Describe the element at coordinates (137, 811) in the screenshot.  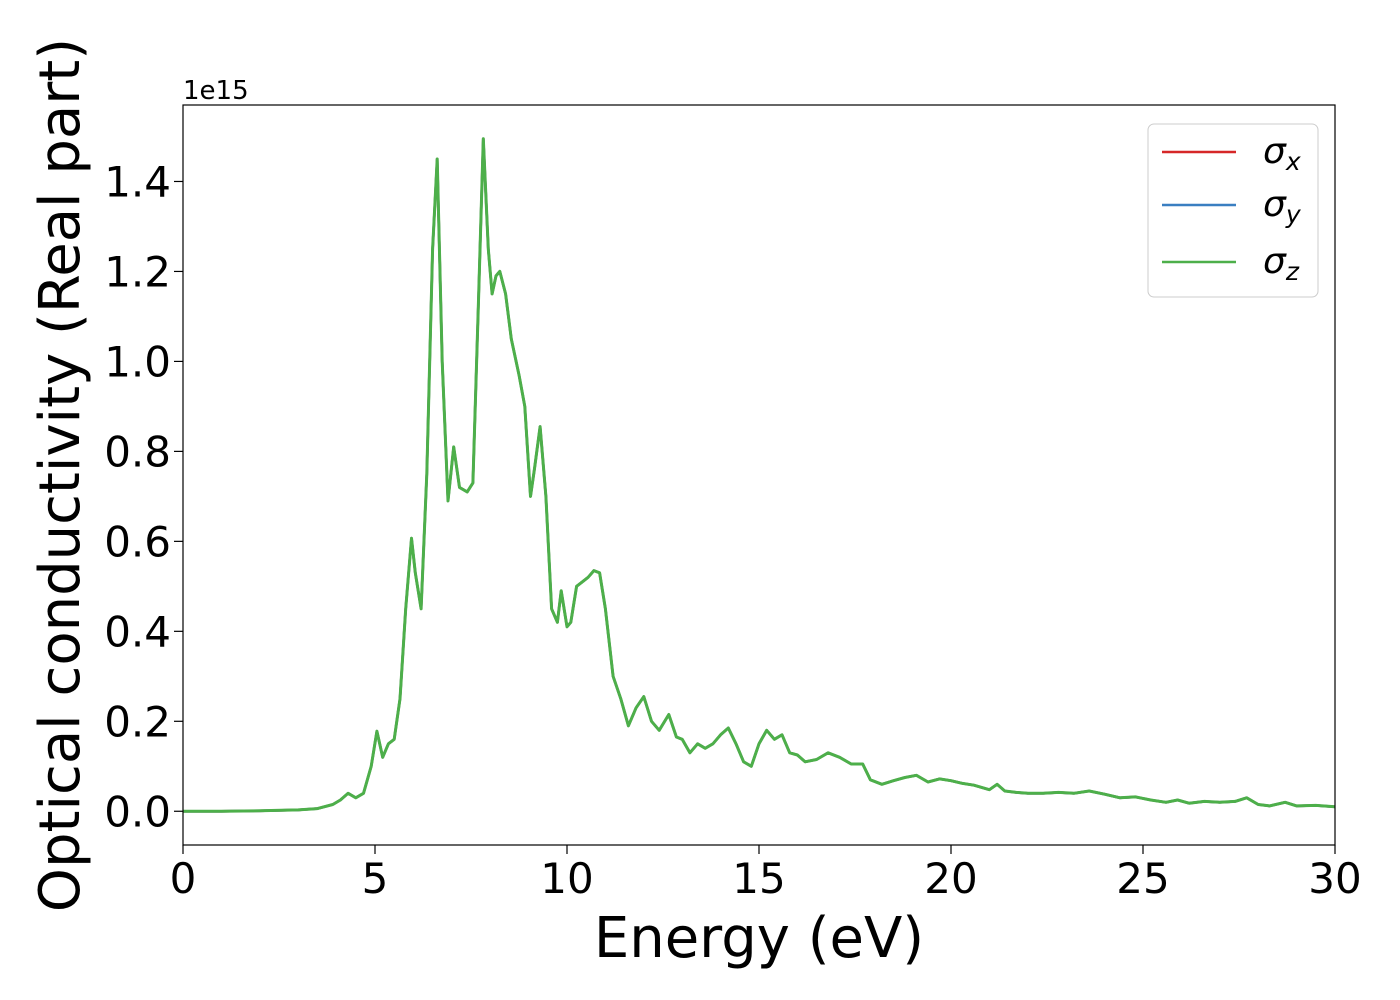
I see `y-tick-label: 0.0` at that location.